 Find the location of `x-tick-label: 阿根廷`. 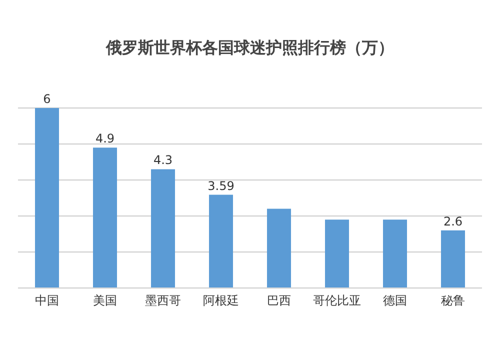

x-tick-label: 阿根廷 is located at coordinates (221, 301).